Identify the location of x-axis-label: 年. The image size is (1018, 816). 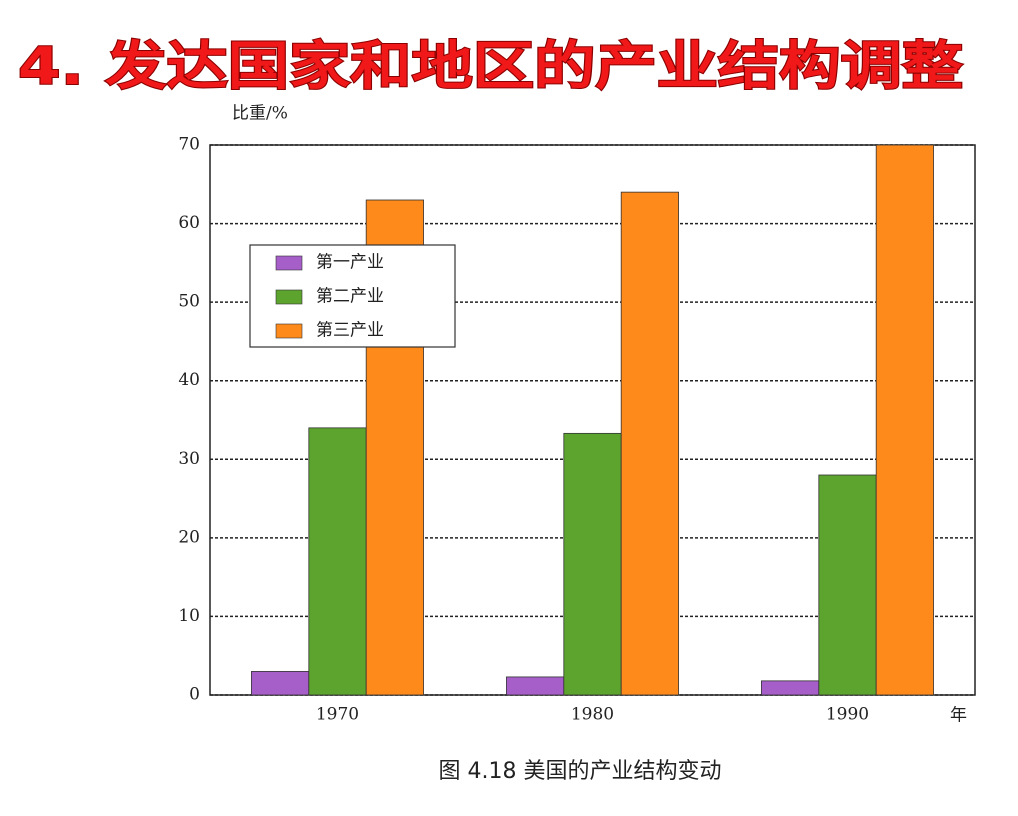
(958, 716).